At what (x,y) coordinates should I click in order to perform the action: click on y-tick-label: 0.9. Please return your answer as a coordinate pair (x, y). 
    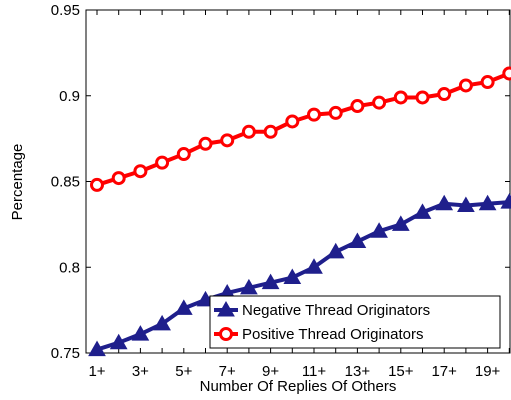
    Looking at the image, I should click on (69, 96).